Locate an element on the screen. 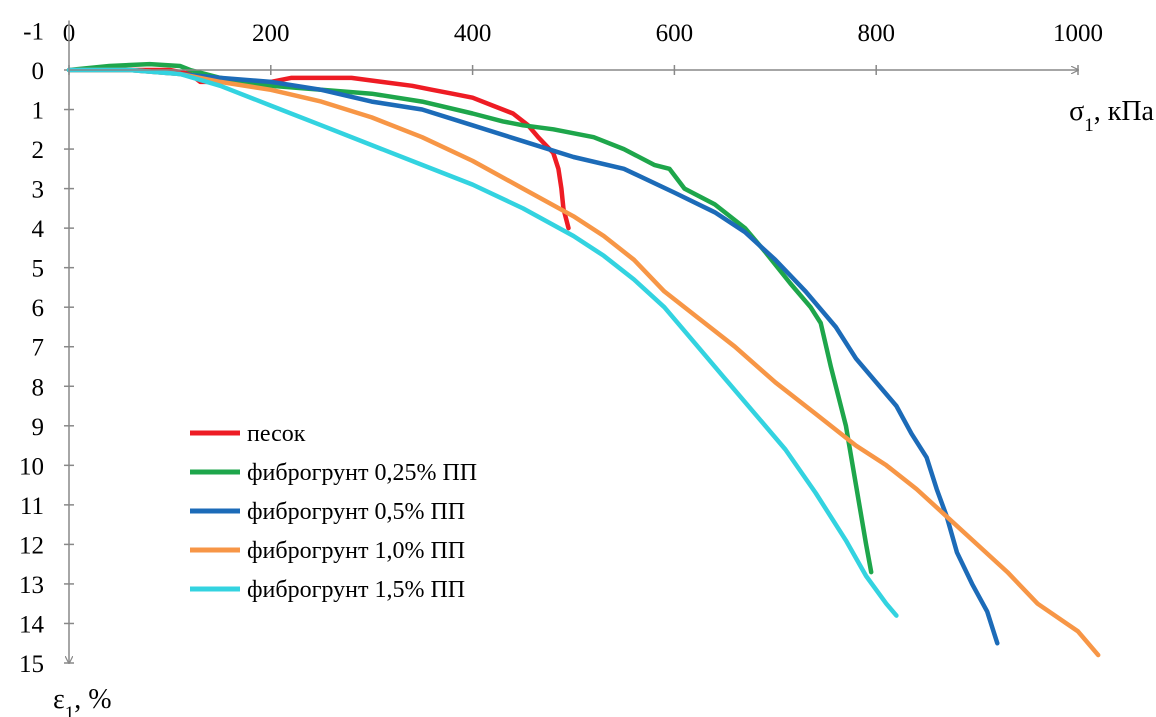 The height and width of the screenshot is (717, 1156). legend-label: фиброгрунт 1,5% ПП is located at coordinates (356, 590).